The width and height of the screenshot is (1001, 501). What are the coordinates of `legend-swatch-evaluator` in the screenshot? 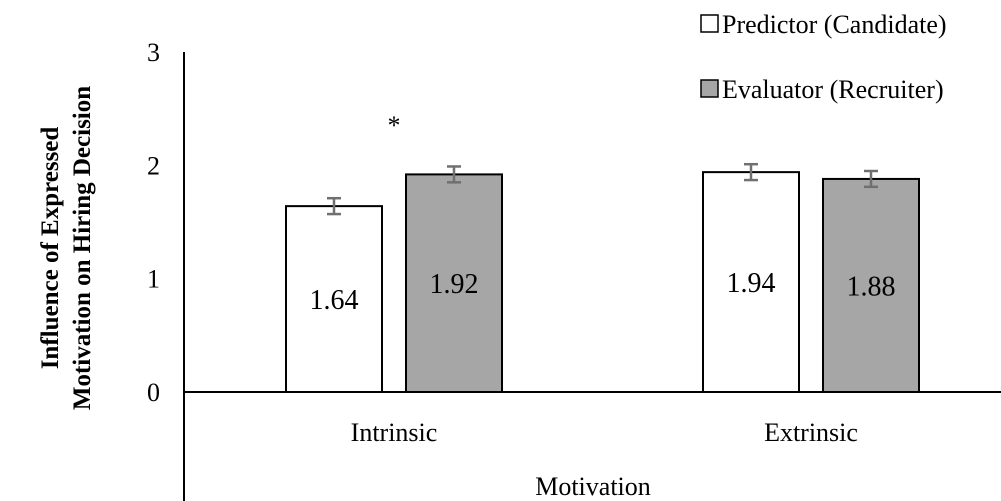 It's located at (709, 88).